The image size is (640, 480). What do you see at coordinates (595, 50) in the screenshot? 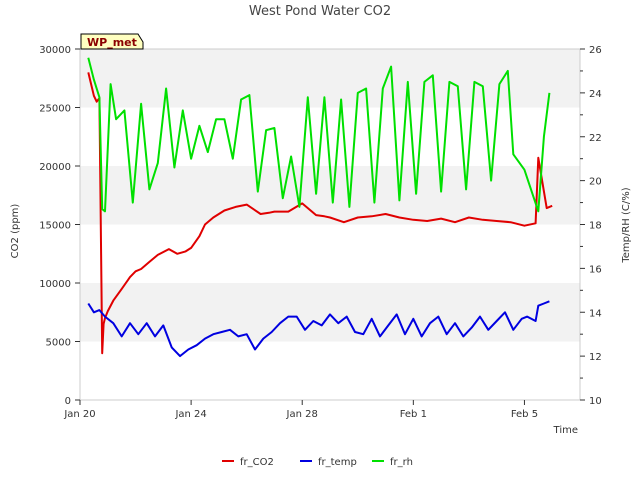
I see `y-right-tick-label-8: 26` at bounding box center [595, 50].